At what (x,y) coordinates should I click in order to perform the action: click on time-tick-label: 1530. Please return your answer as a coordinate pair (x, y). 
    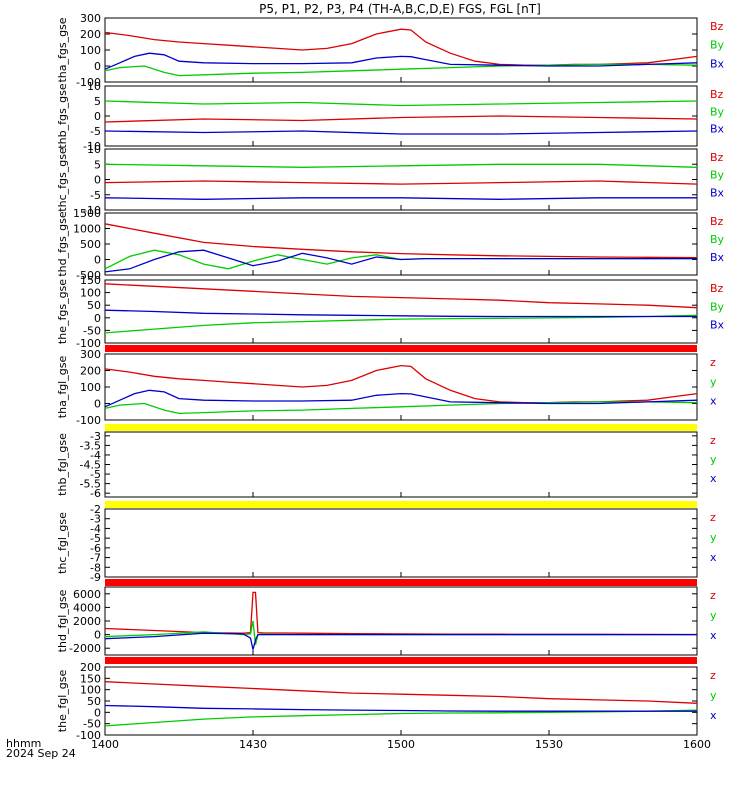
    Looking at the image, I should click on (549, 744).